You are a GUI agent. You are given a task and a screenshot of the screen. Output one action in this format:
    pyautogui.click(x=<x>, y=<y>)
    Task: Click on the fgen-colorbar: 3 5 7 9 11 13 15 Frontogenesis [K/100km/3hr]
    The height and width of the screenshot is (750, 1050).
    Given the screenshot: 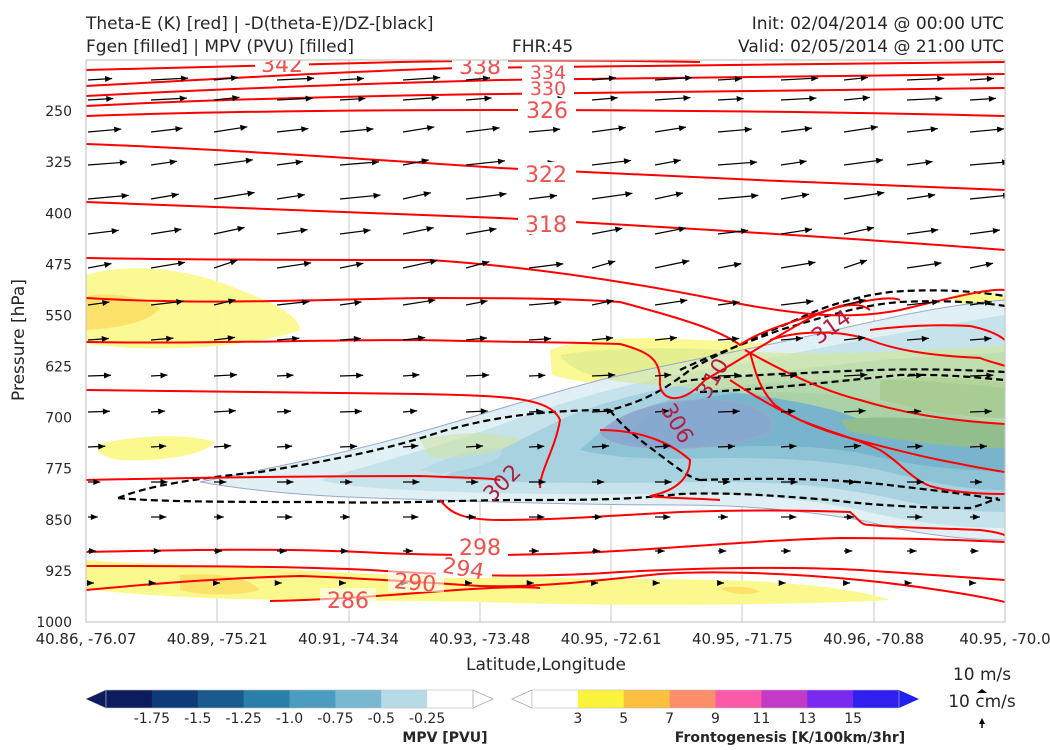 What is the action you would take?
    pyautogui.click(x=715, y=717)
    